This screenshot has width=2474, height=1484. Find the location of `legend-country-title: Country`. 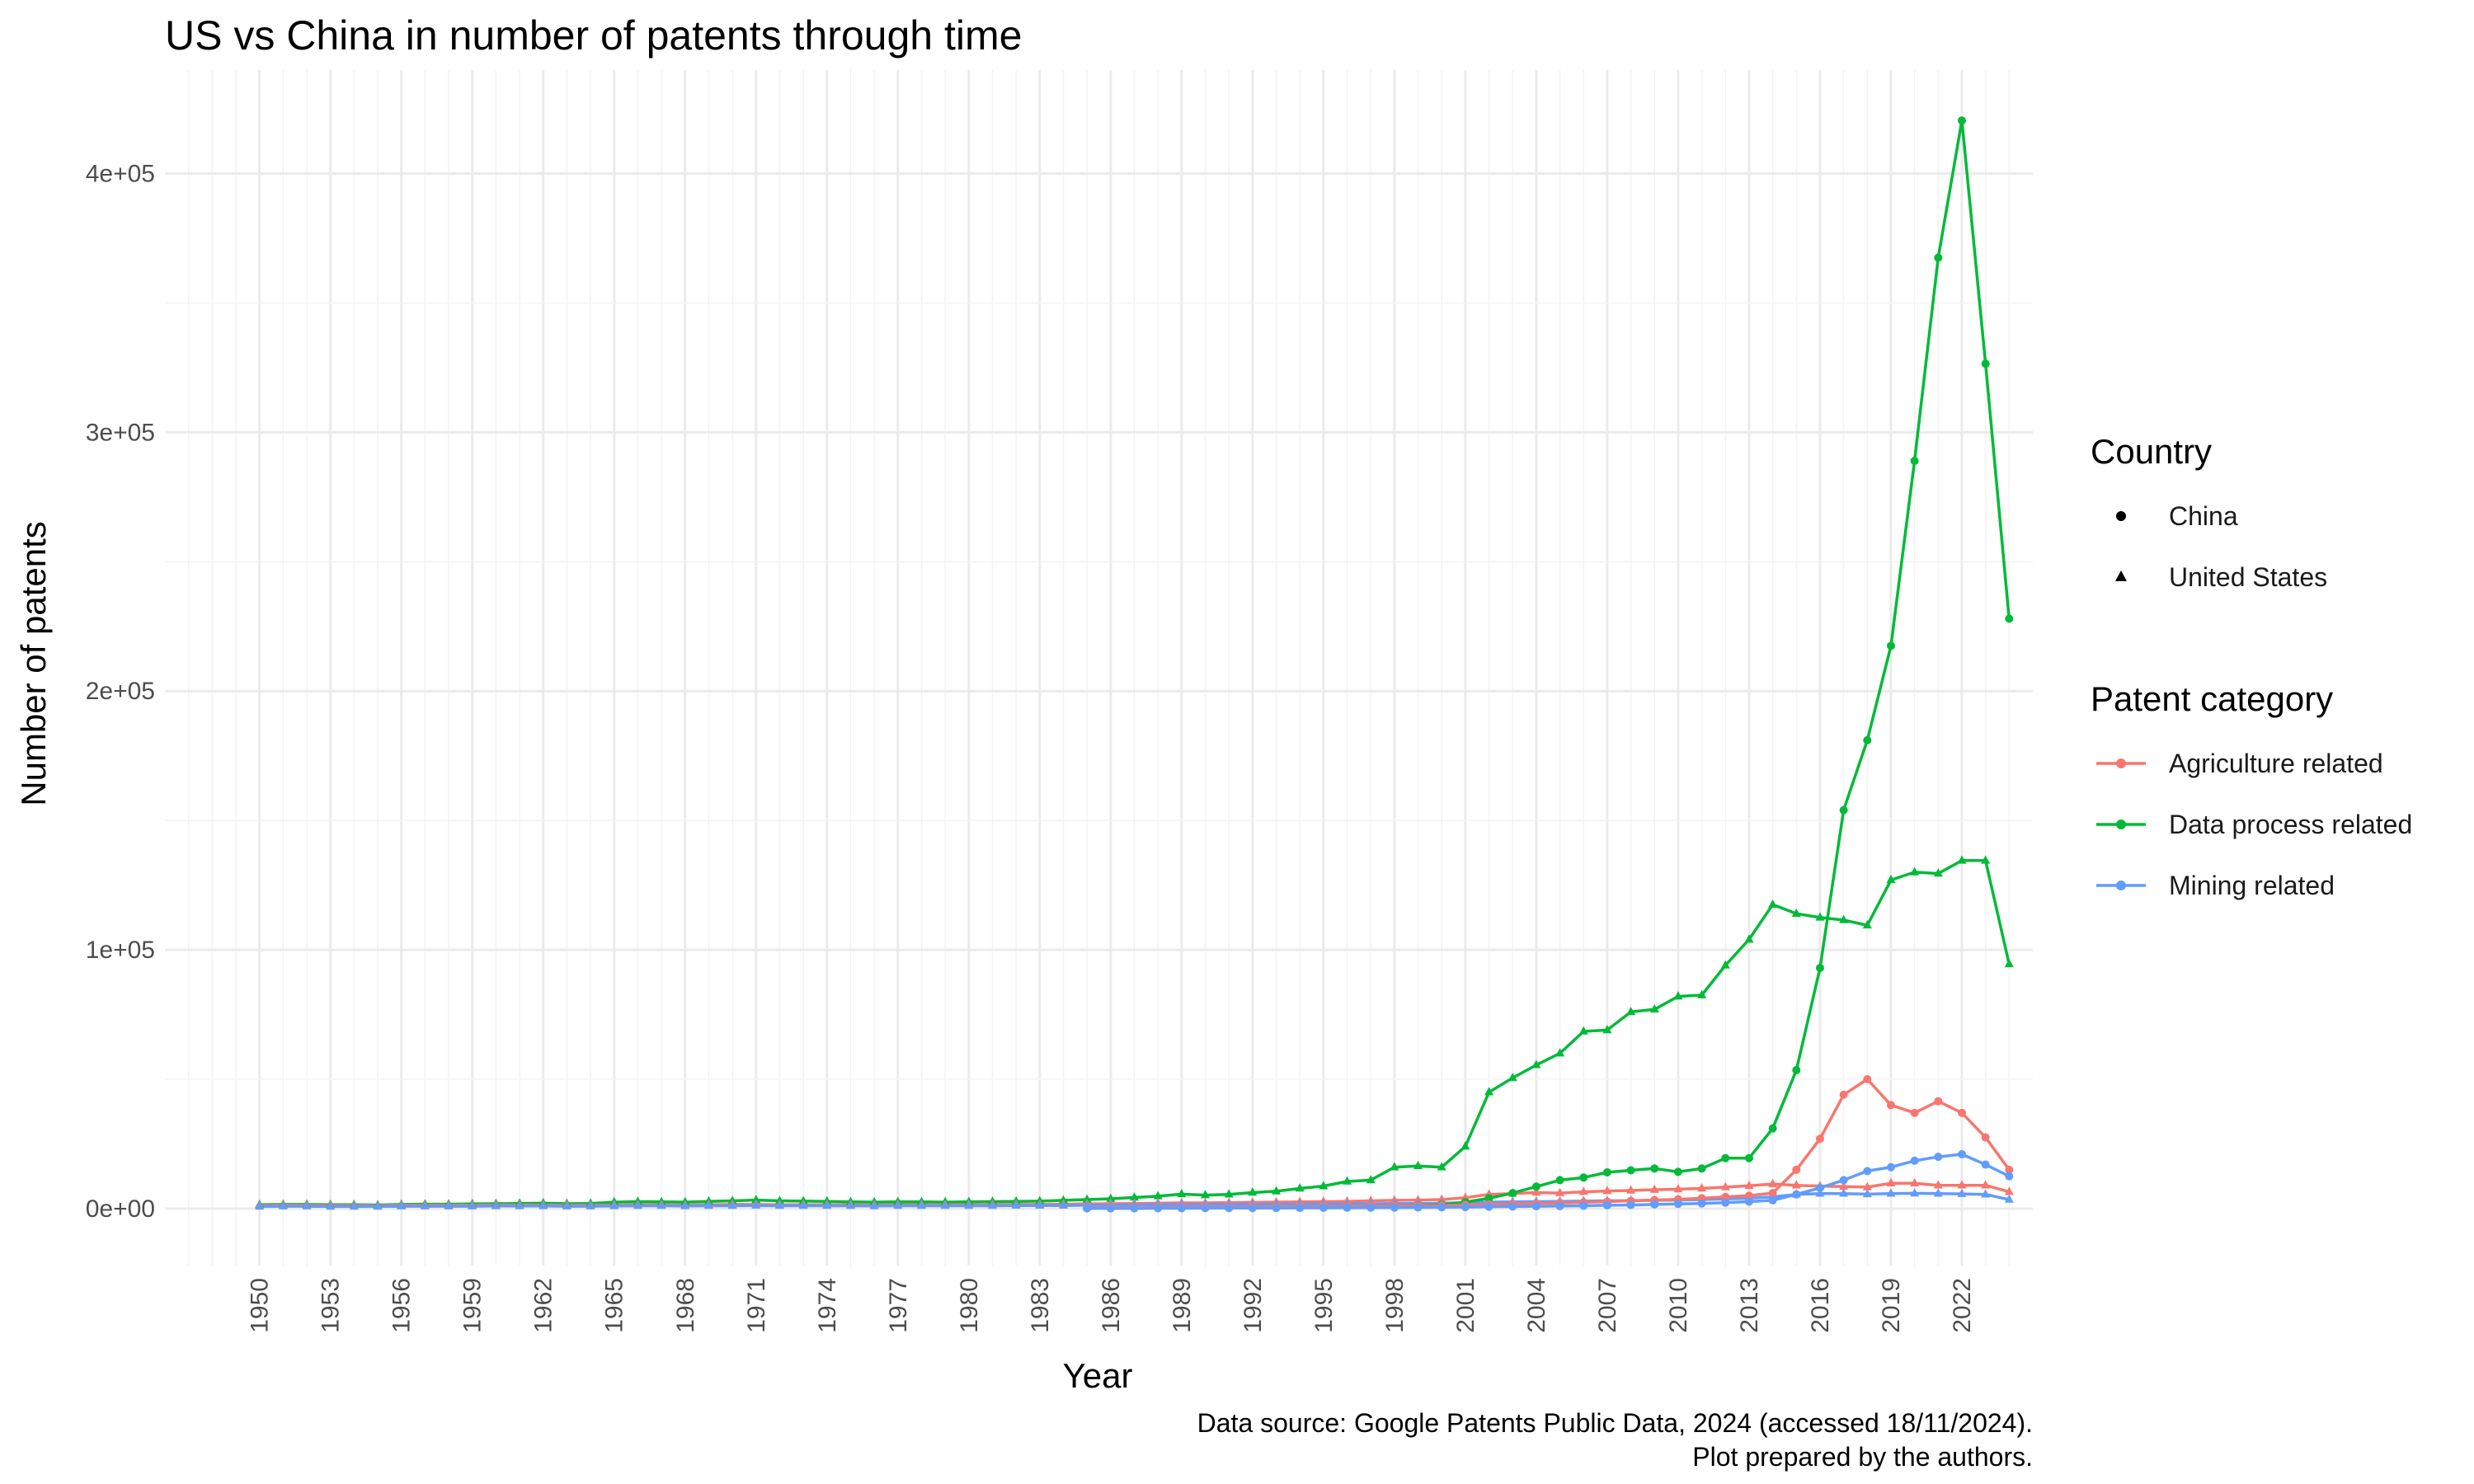

legend-country-title: Country is located at coordinates (2151, 451).